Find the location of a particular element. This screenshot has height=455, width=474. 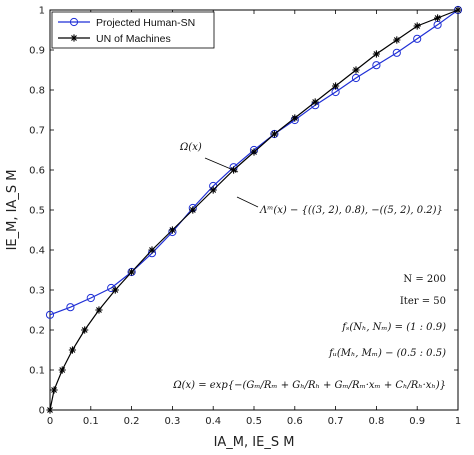

legend: Projected Human-SN UN of Machines is located at coordinates (133, 30).